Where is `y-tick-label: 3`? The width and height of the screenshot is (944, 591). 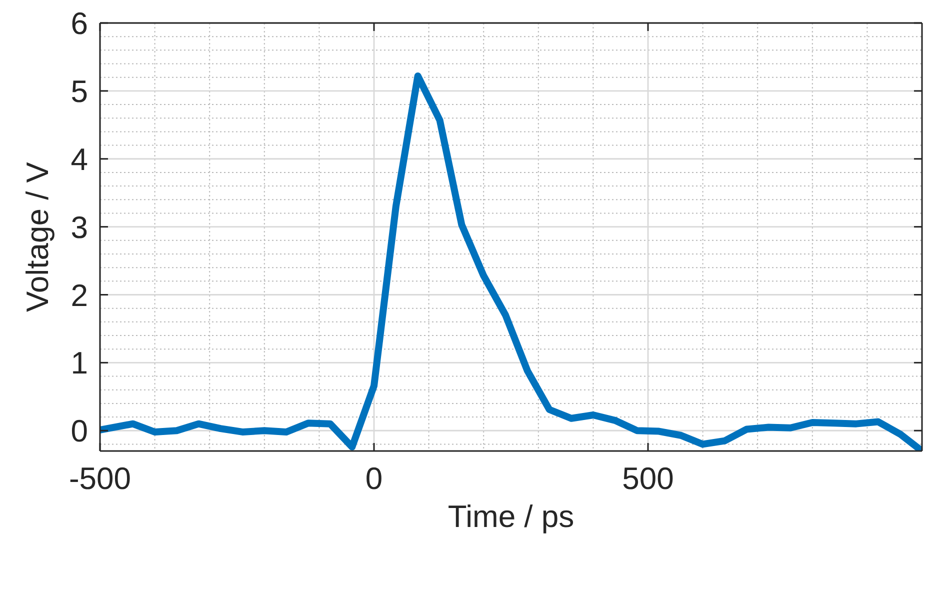 y-tick-label: 3 is located at coordinates (79, 227).